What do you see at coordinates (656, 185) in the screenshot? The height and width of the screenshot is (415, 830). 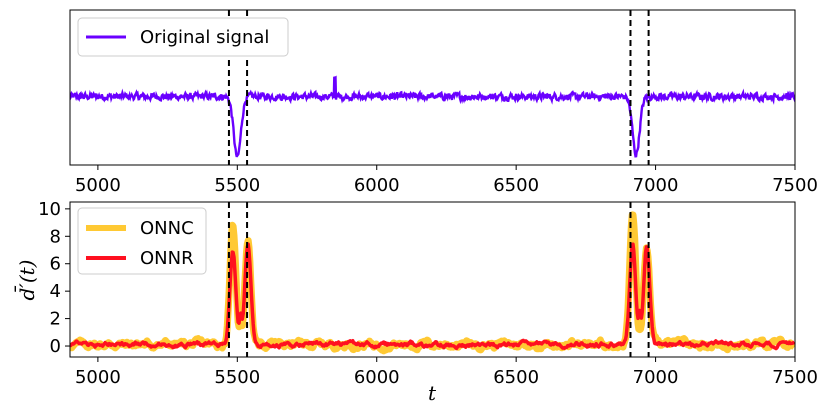 I see `top-xtick-label: 7000` at bounding box center [656, 185].